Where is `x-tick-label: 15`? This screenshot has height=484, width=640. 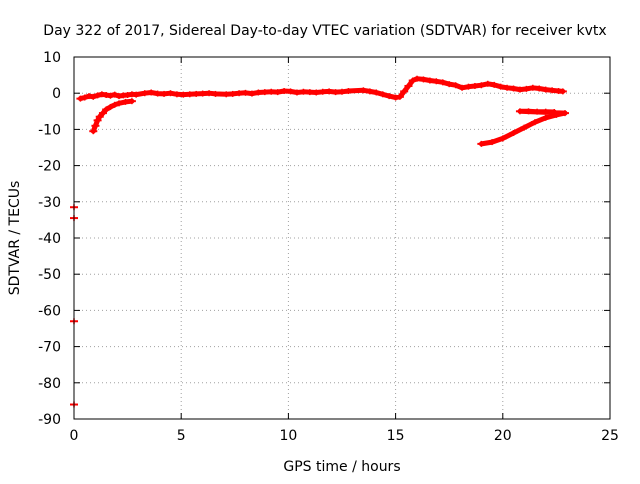
x-tick-label: 15 is located at coordinates (396, 436).